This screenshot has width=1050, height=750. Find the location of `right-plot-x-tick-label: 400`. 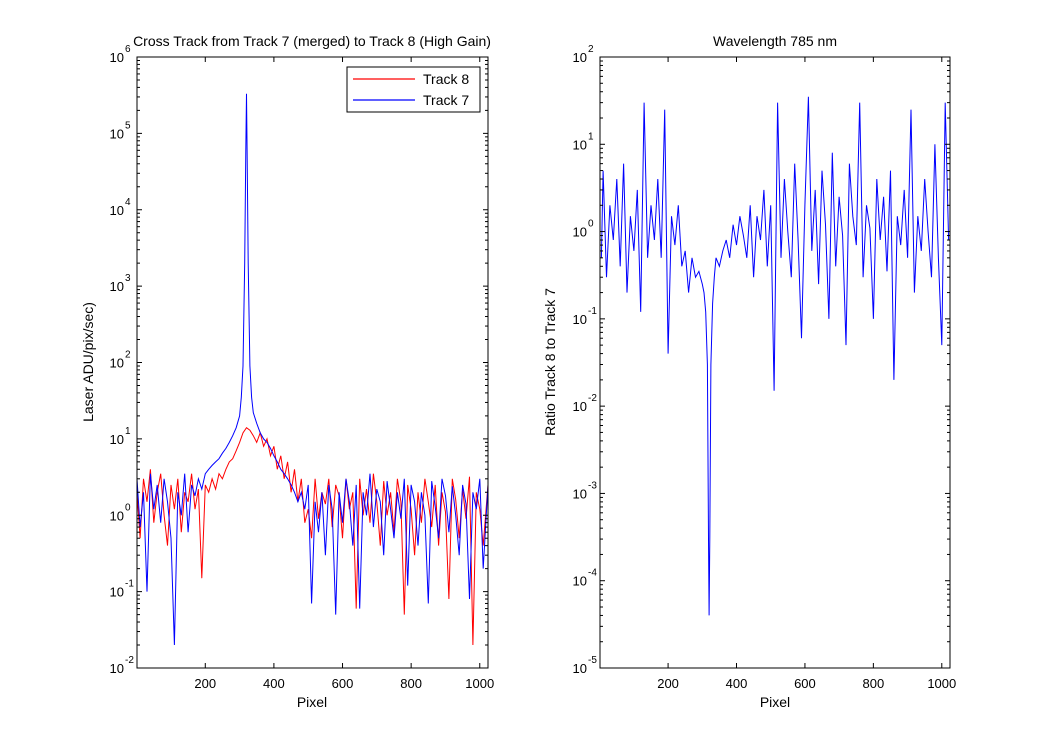

right-plot-x-tick-label: 400 is located at coordinates (737, 683).